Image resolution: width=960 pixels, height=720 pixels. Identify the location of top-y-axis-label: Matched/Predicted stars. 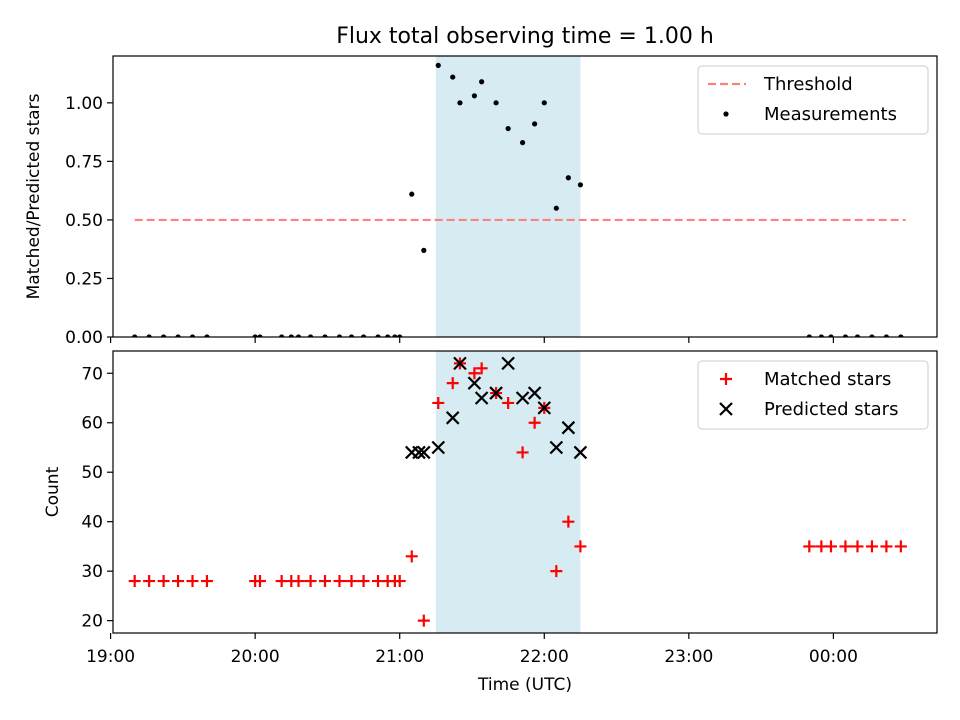
(34, 196).